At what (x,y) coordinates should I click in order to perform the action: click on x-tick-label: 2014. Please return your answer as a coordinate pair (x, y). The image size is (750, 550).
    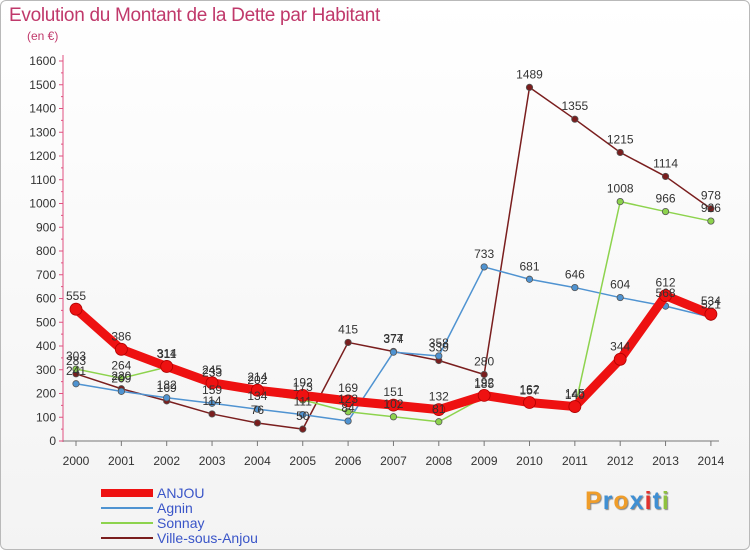
    Looking at the image, I should click on (711, 461).